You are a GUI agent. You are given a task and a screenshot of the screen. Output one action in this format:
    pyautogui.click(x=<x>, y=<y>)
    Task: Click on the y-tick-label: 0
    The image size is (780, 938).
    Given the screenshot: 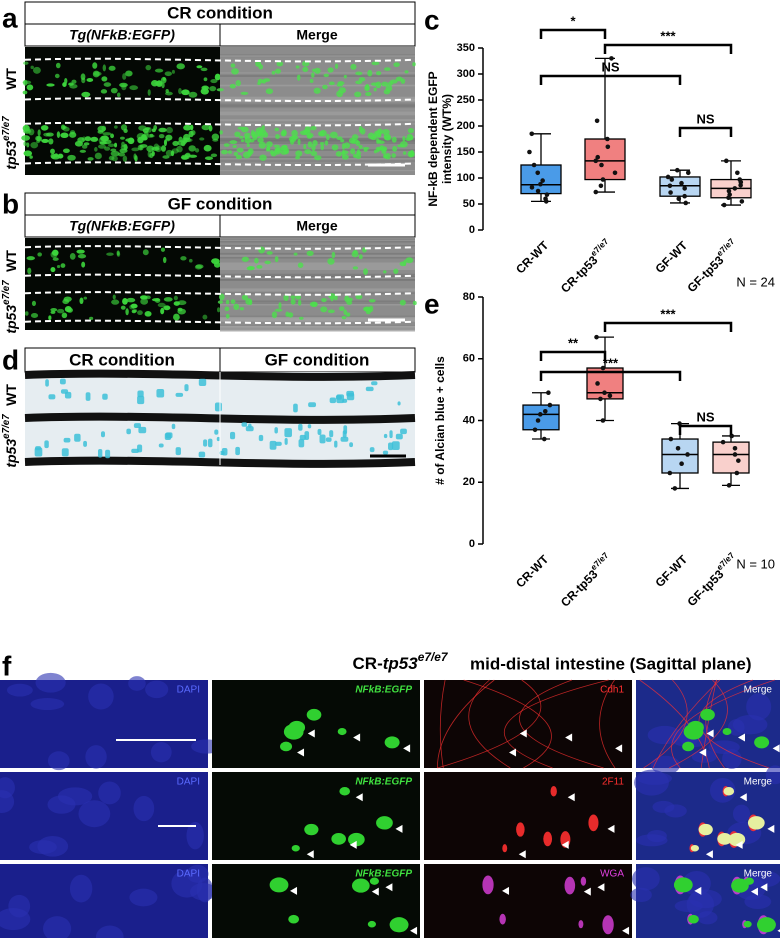 What is the action you would take?
    pyautogui.click(x=472, y=230)
    